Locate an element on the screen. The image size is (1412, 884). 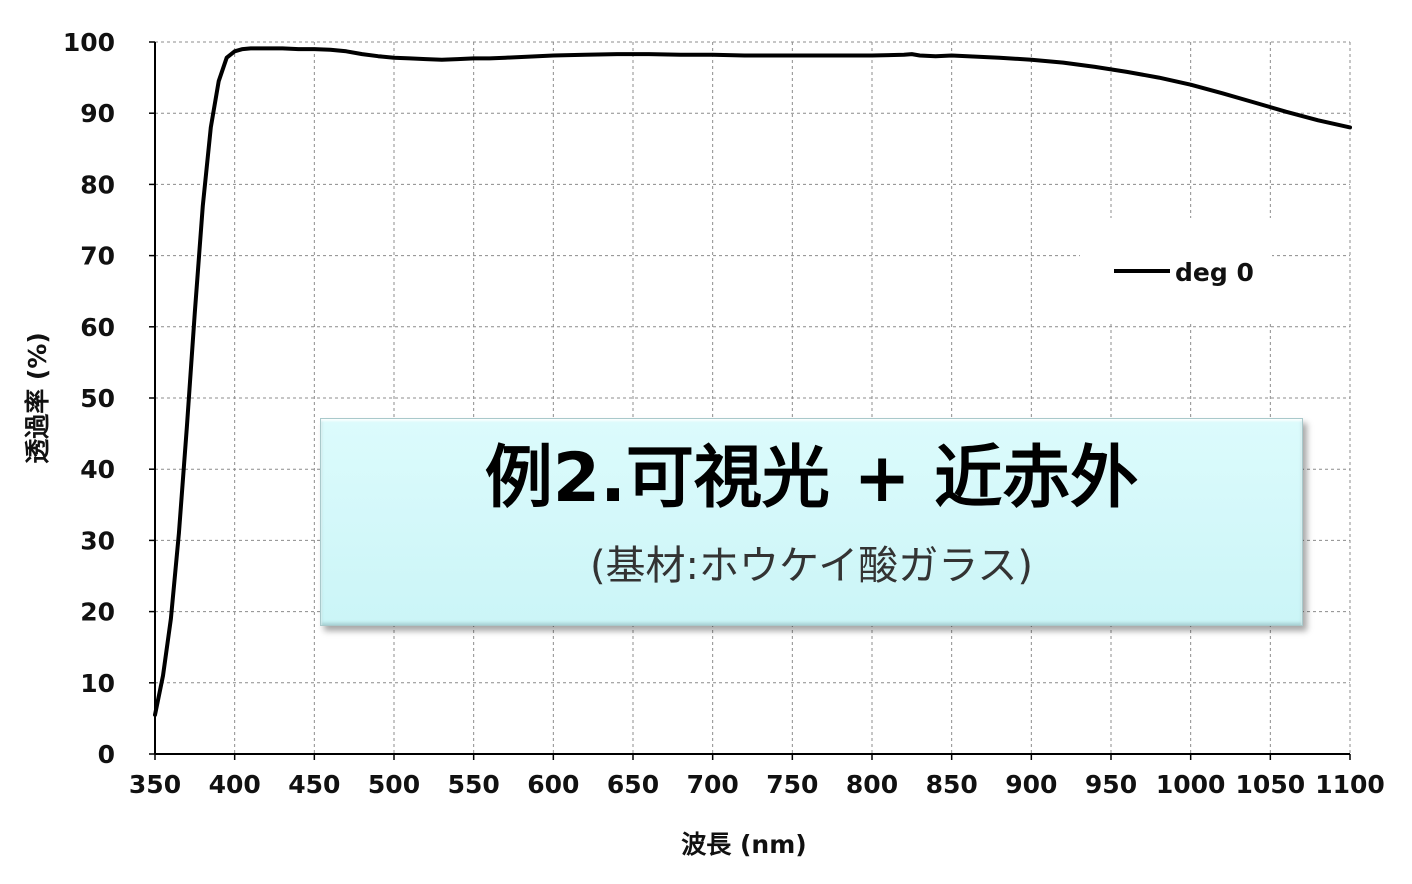
x-tick-label: 900 is located at coordinates (1031, 784).